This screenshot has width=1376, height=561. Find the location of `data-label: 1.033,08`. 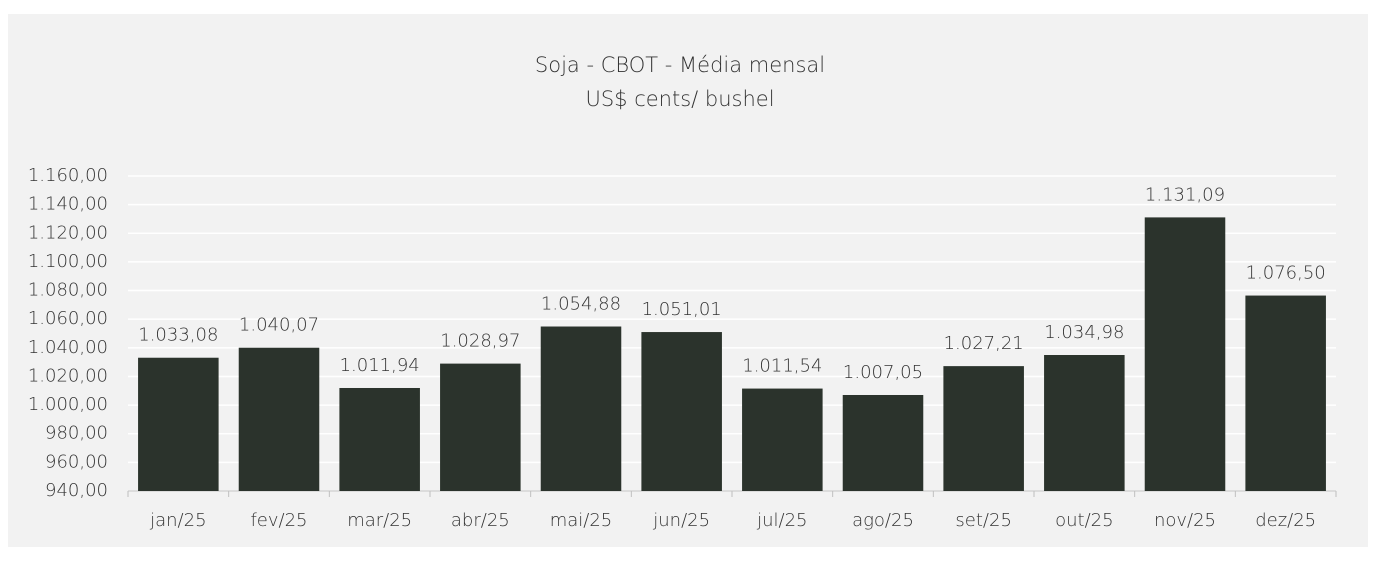

data-label: 1.033,08 is located at coordinates (178, 335).